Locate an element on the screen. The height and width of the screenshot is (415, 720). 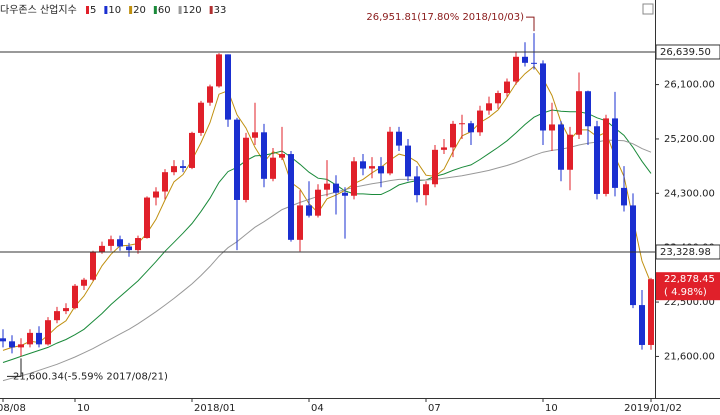
reference-label: 23,328.98 is located at coordinates (685, 252).